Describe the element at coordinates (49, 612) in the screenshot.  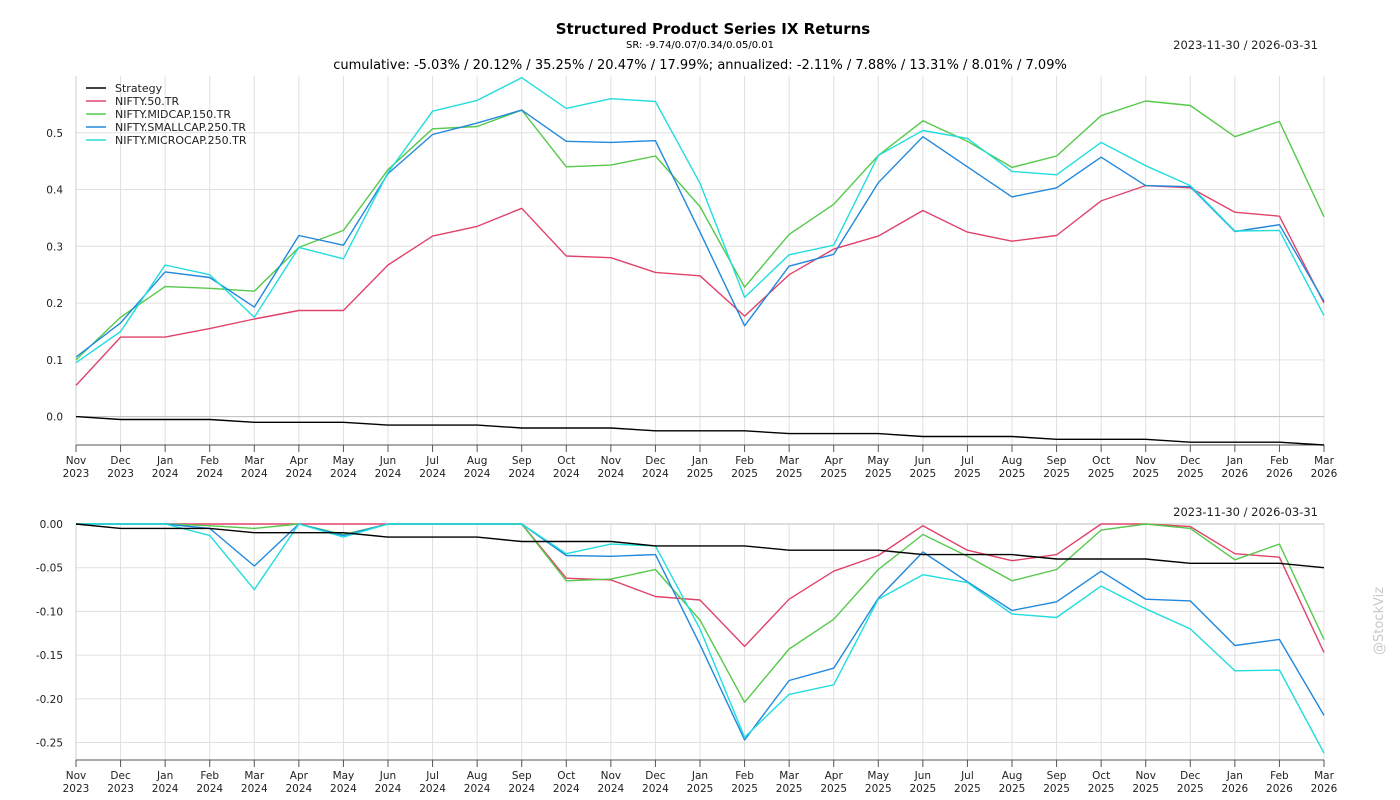
I see `y-tick-label: -0.10` at that location.